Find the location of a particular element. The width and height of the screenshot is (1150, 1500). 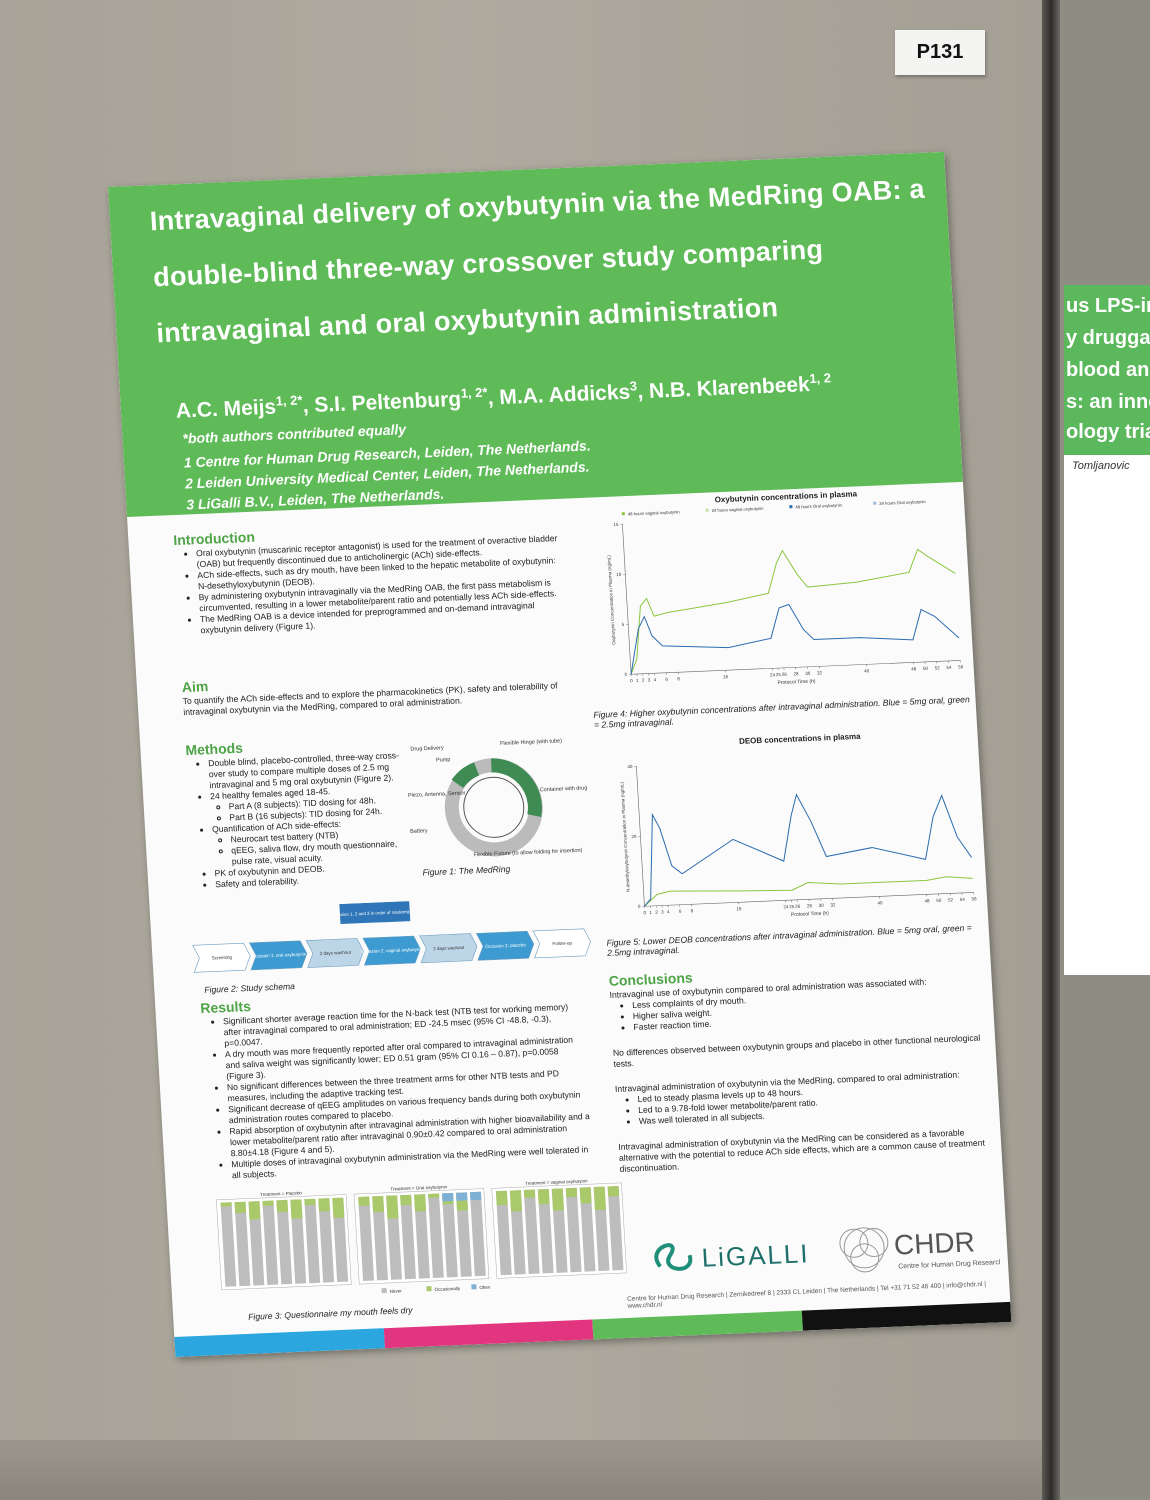

bar-magenta is located at coordinates (488, 1334).